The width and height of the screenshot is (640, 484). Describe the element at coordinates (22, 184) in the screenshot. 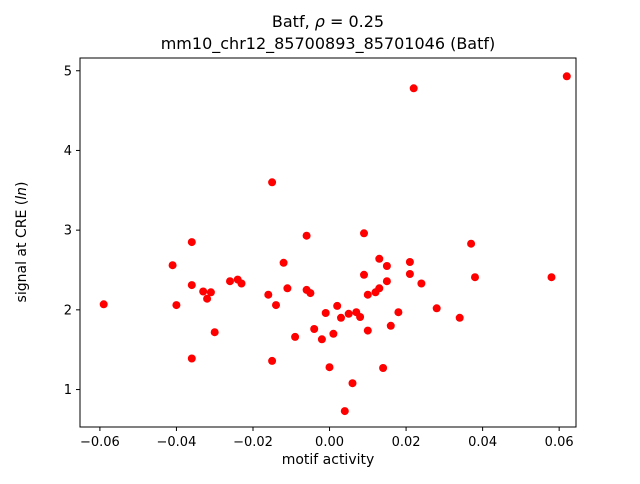

I see `y-label-suffix: )` at that location.